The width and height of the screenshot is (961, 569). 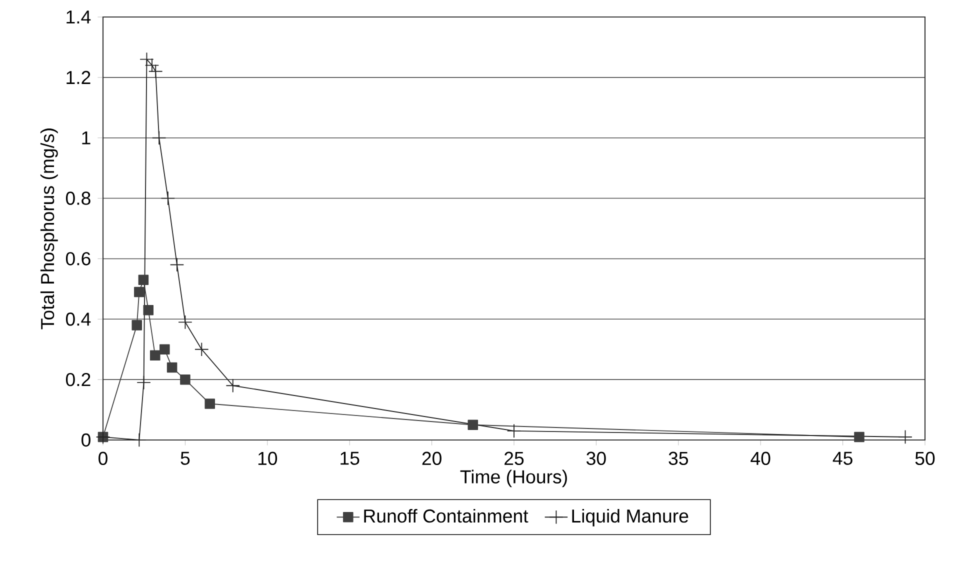 What do you see at coordinates (268, 459) in the screenshot?
I see `x-tick-label: 10` at bounding box center [268, 459].